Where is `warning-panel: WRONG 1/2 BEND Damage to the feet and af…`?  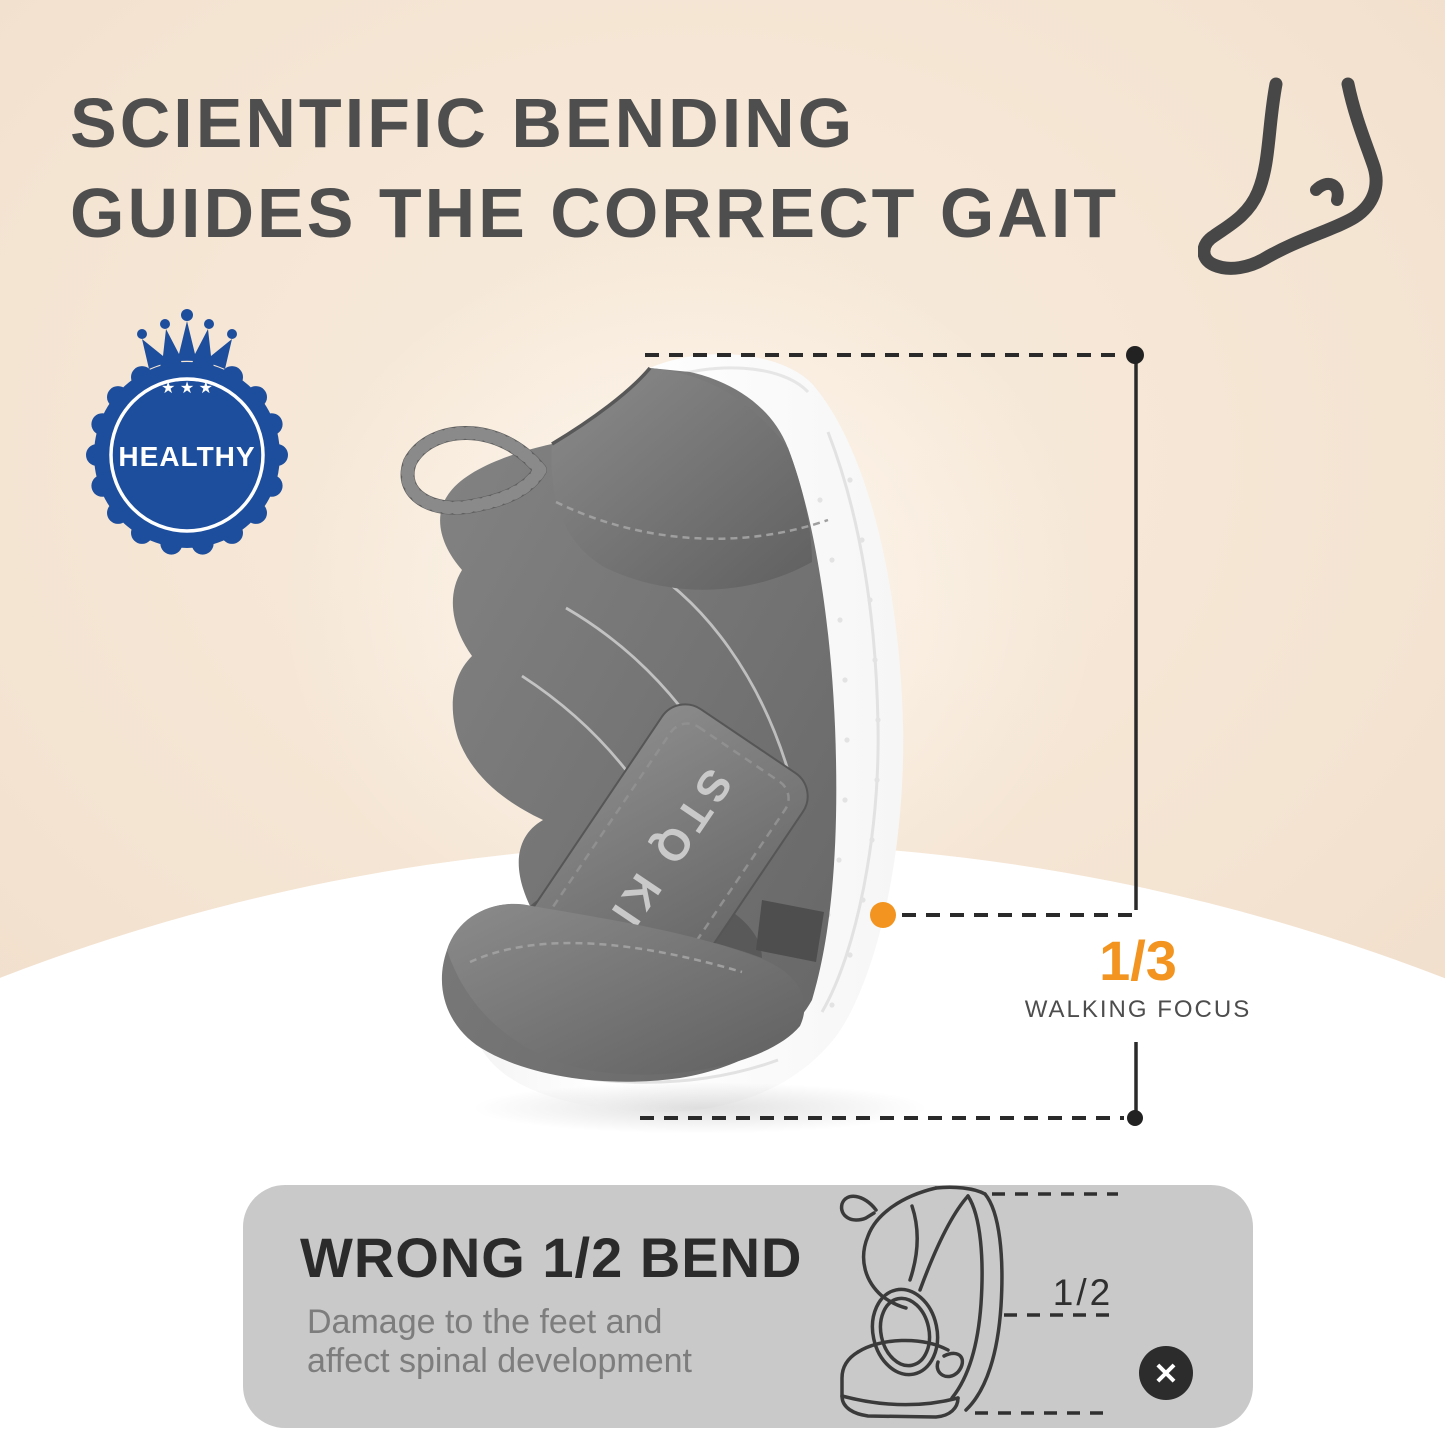 warning-panel: WRONG 1/2 BEND Damage to the feet and af… is located at coordinates (748, 1306).